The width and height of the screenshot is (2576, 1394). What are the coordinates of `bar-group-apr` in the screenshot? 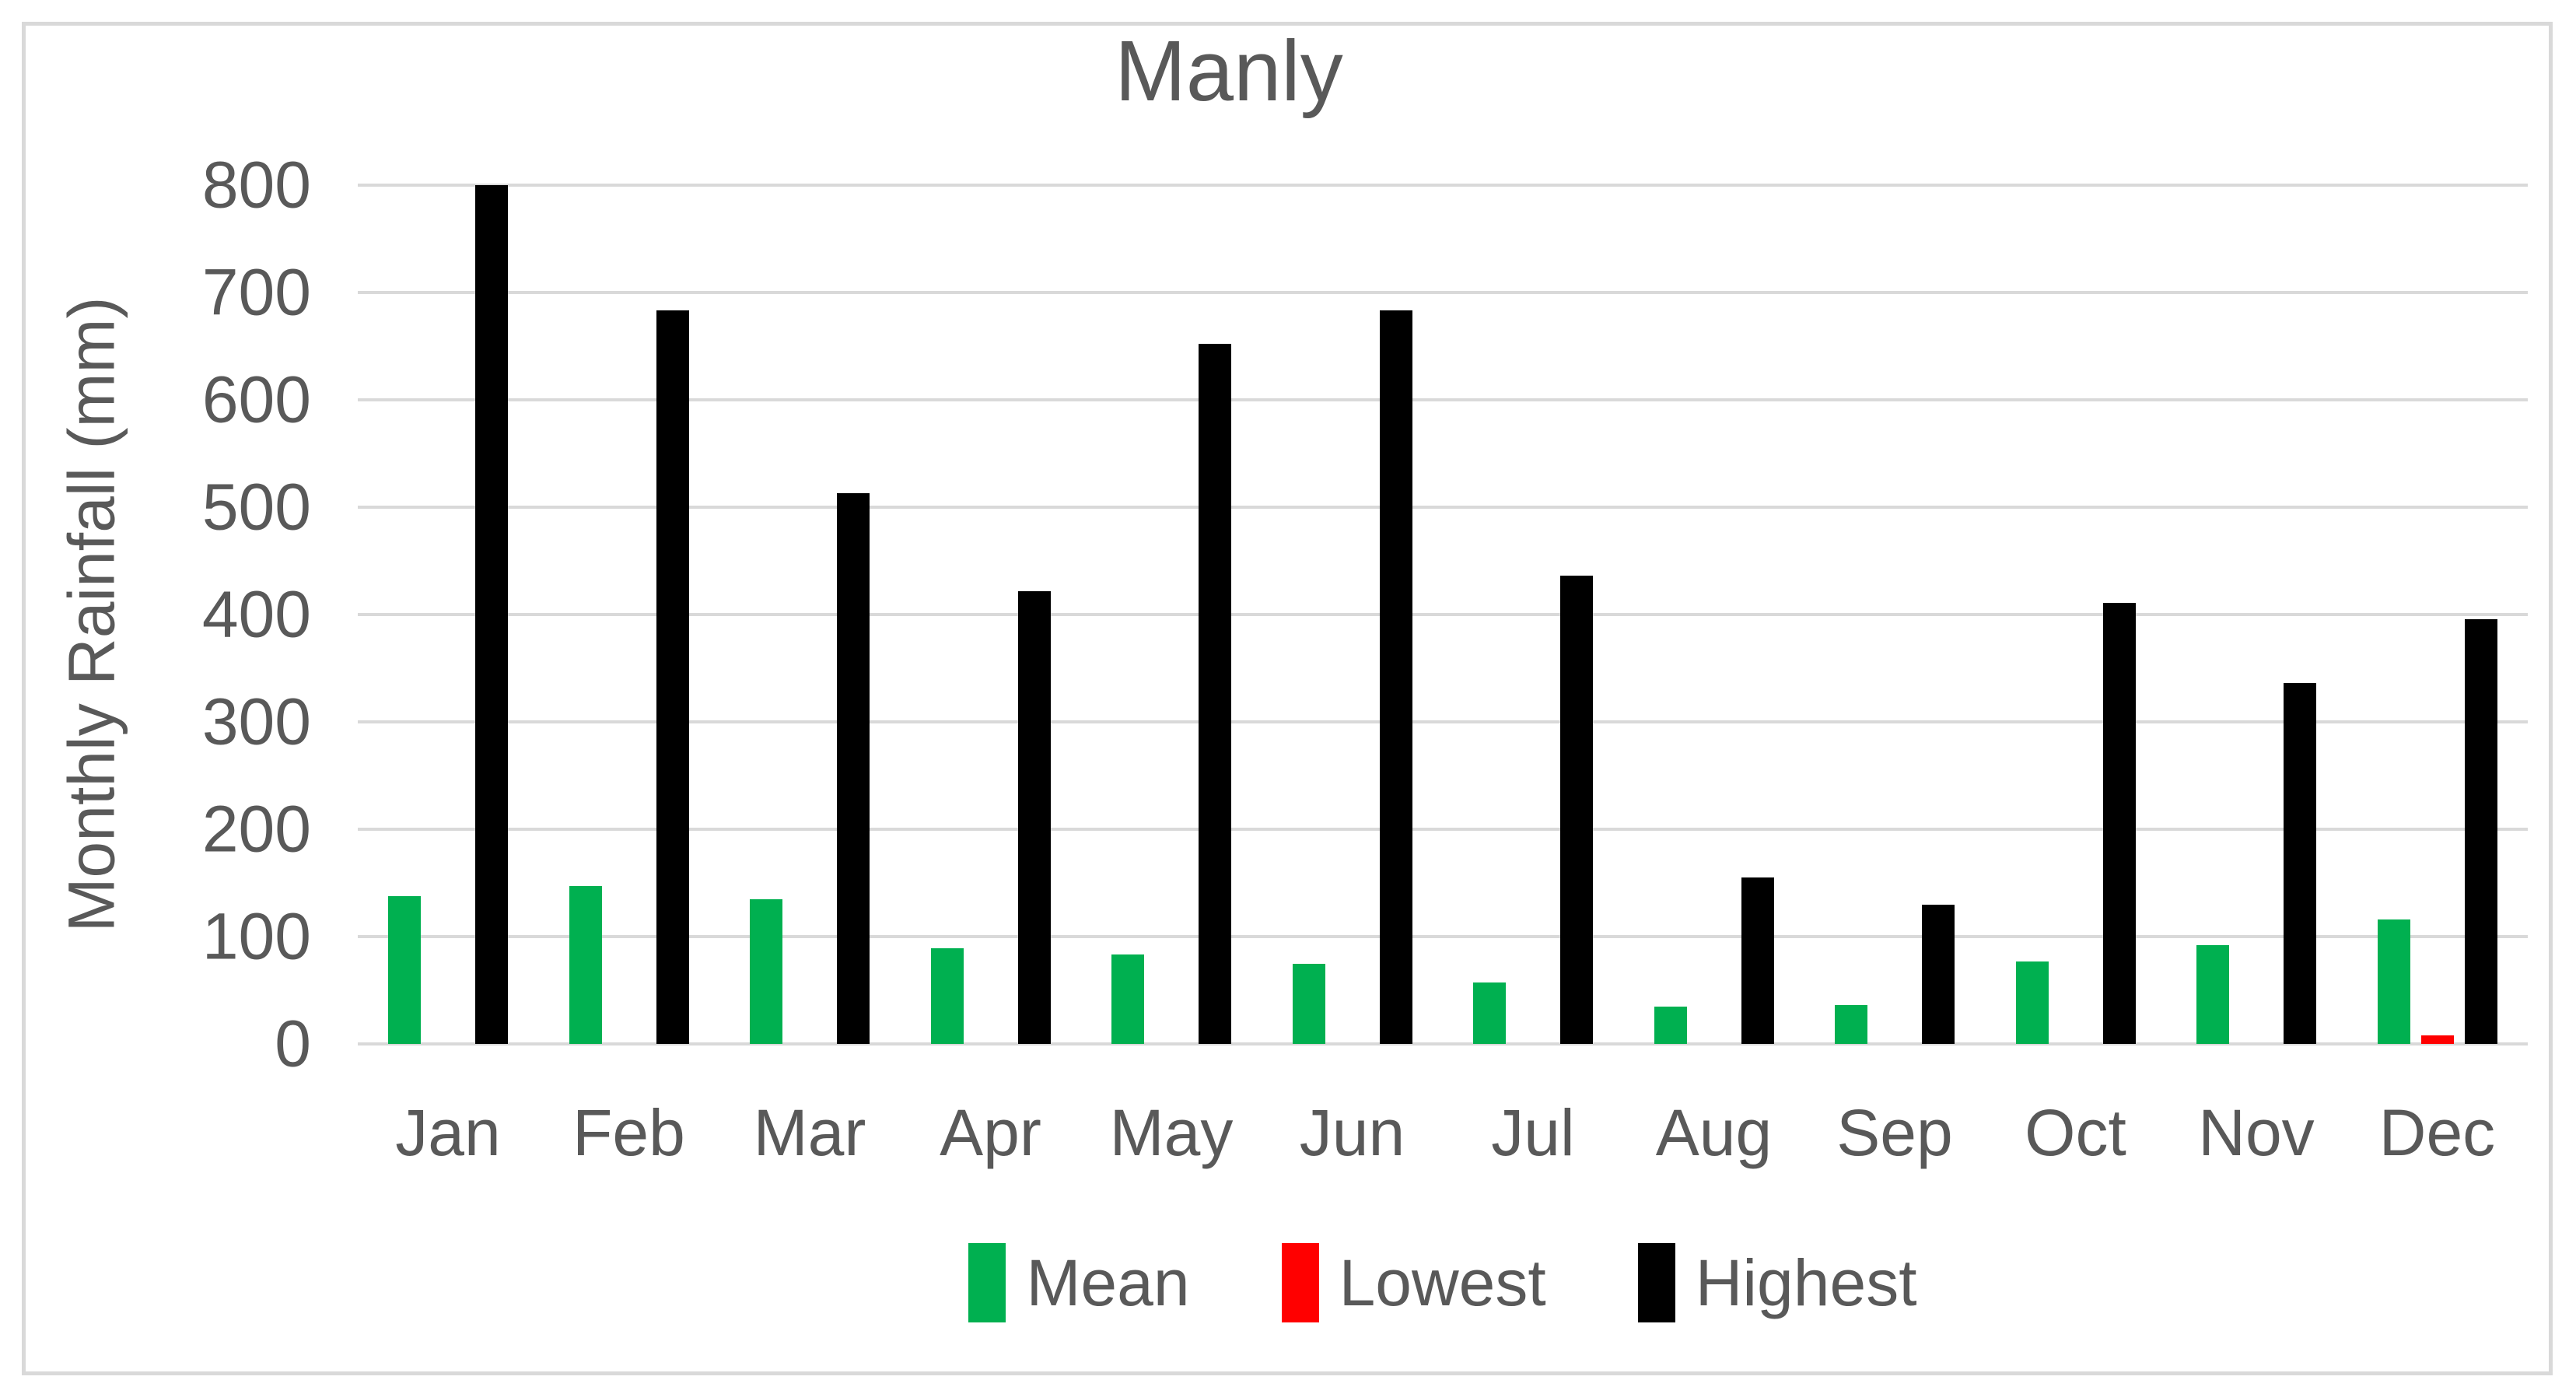 It's located at (992, 817).